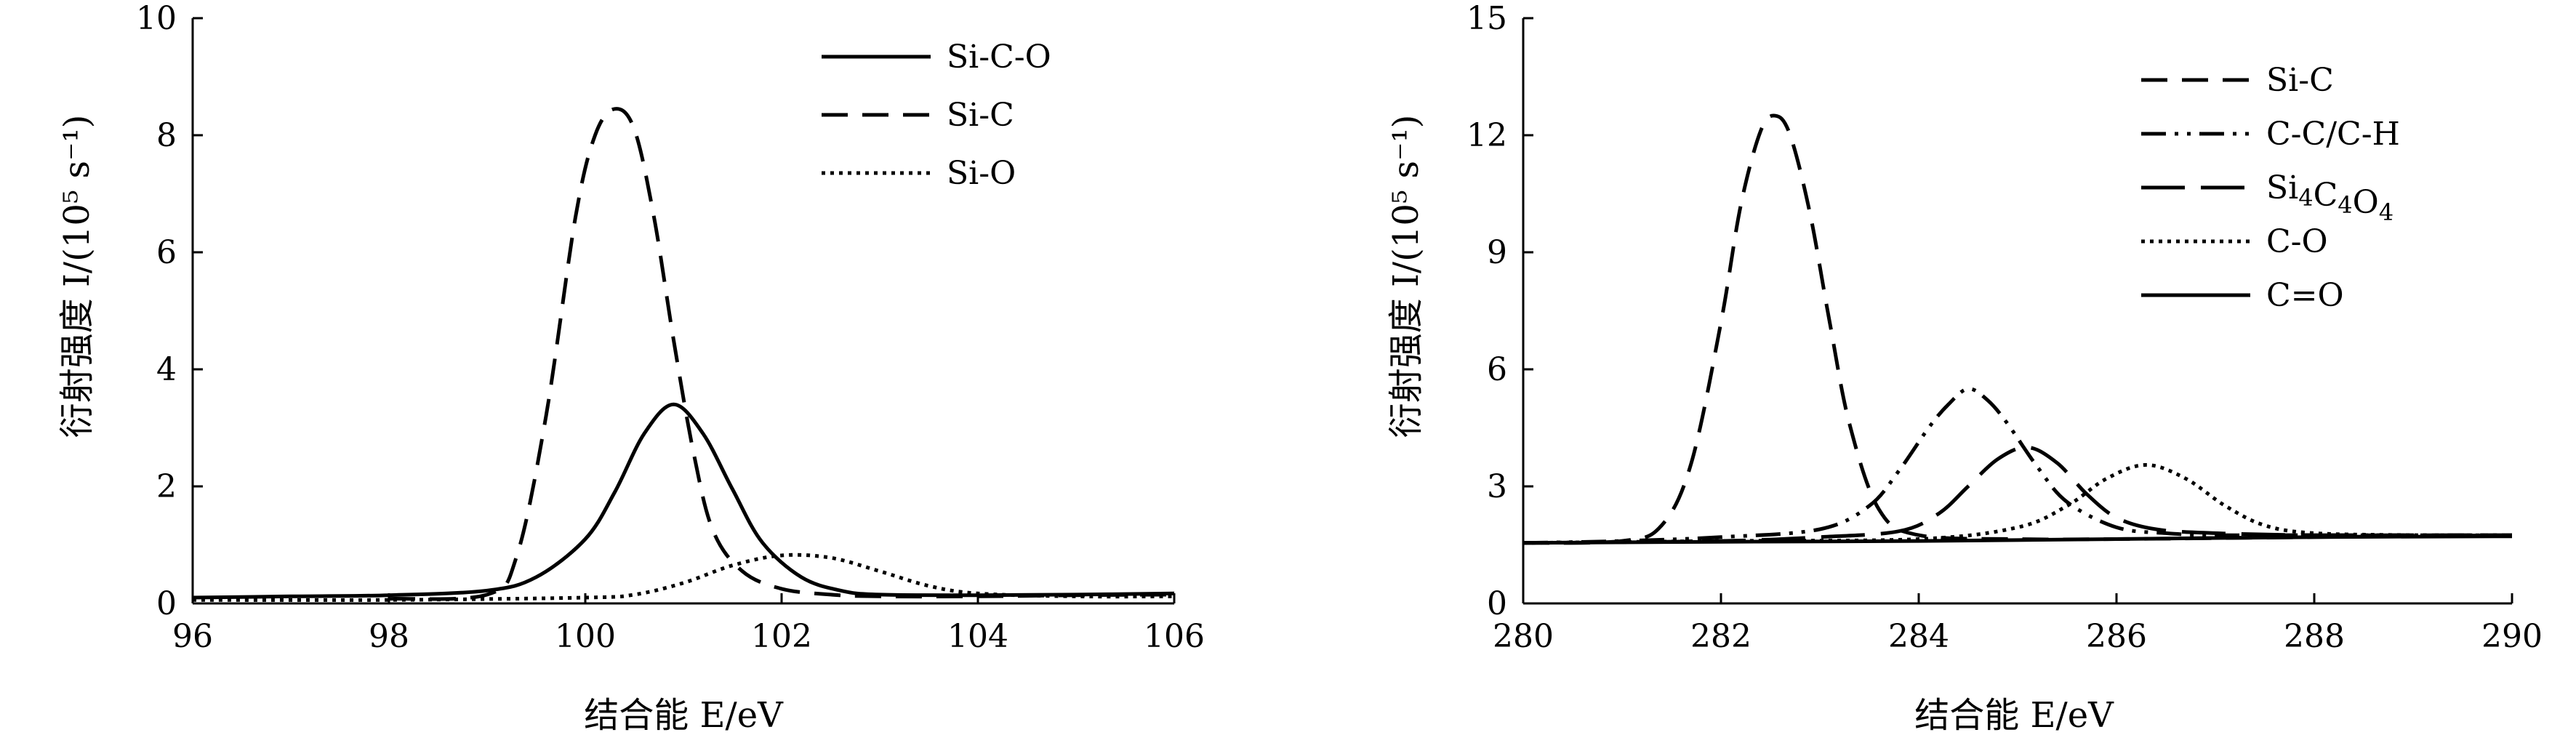  Describe the element at coordinates (156, 18) in the screenshot. I see `y-tick-label: 10` at that location.